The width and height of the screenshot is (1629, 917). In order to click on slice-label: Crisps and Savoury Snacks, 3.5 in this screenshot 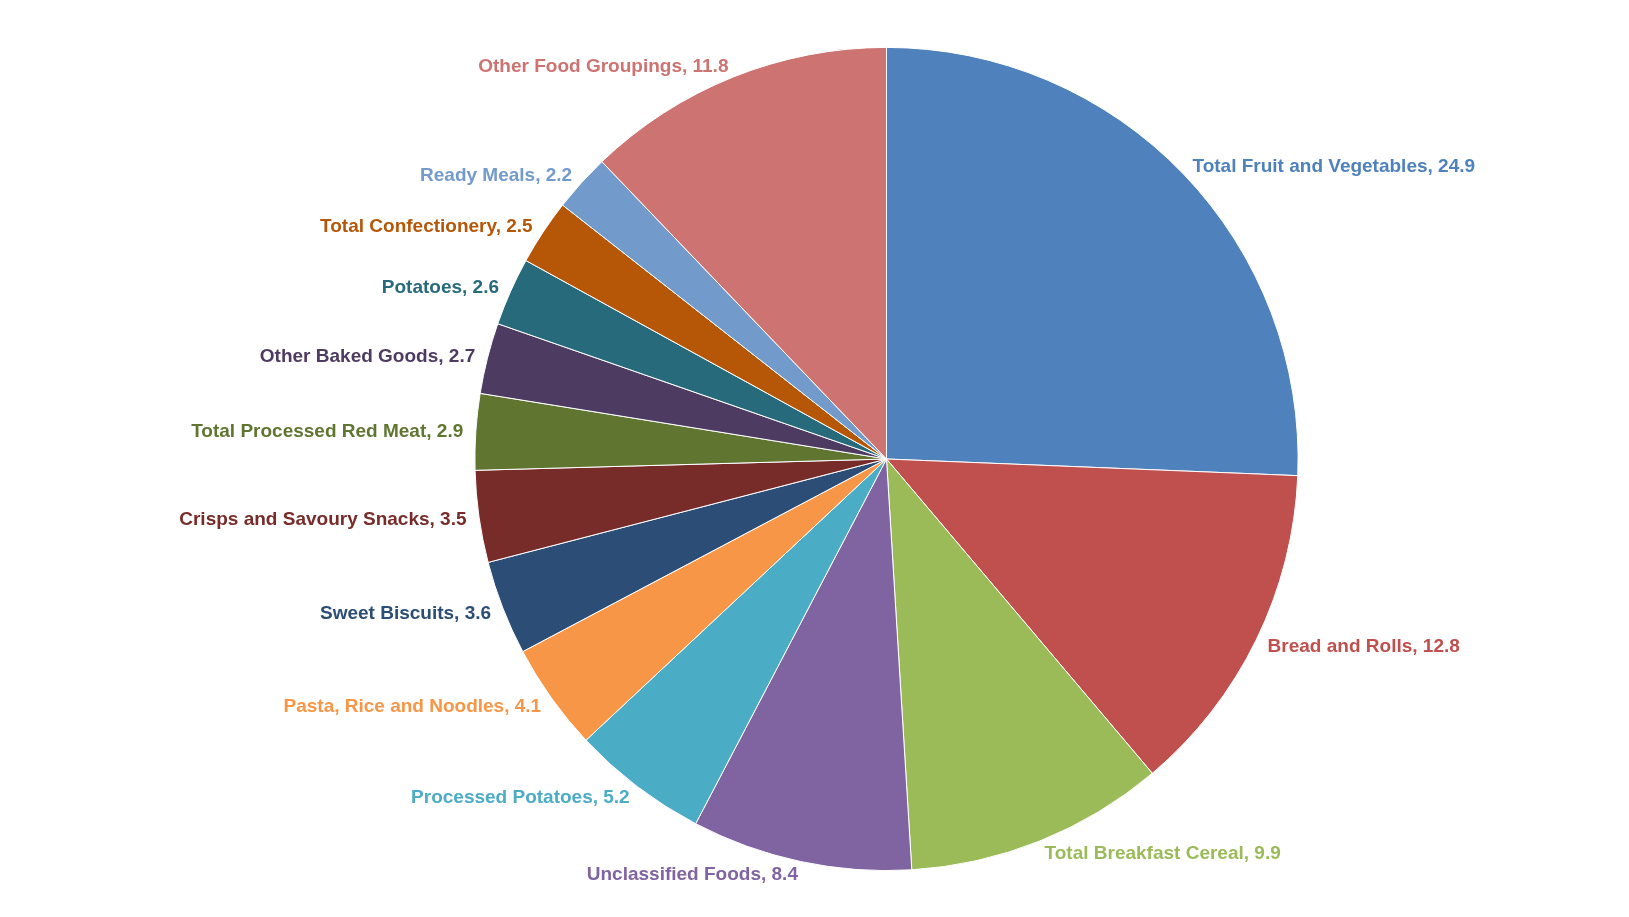, I will do `click(323, 519)`.